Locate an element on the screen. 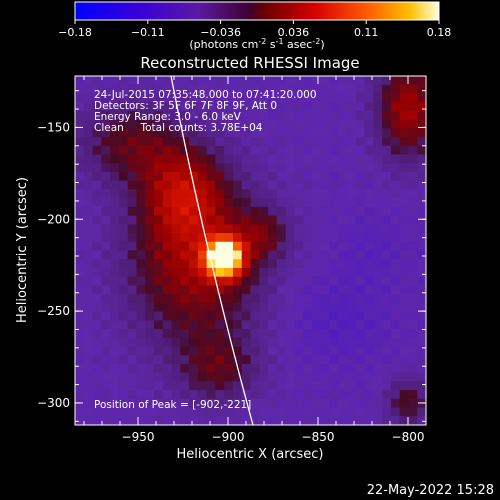 Image resolution: width=500 pixels, height=500 pixels. colorbar-tick-label: −0.036 is located at coordinates (220, 32).